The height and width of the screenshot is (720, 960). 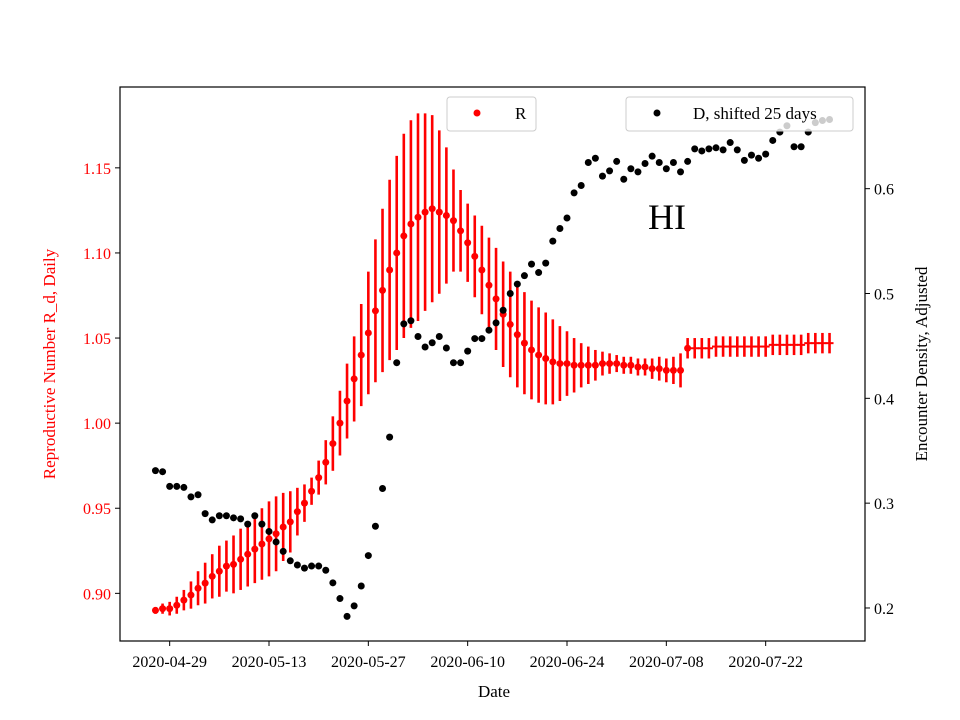 What do you see at coordinates (567, 662) in the screenshot?
I see `x-tick-label: 2020-06-24` at bounding box center [567, 662].